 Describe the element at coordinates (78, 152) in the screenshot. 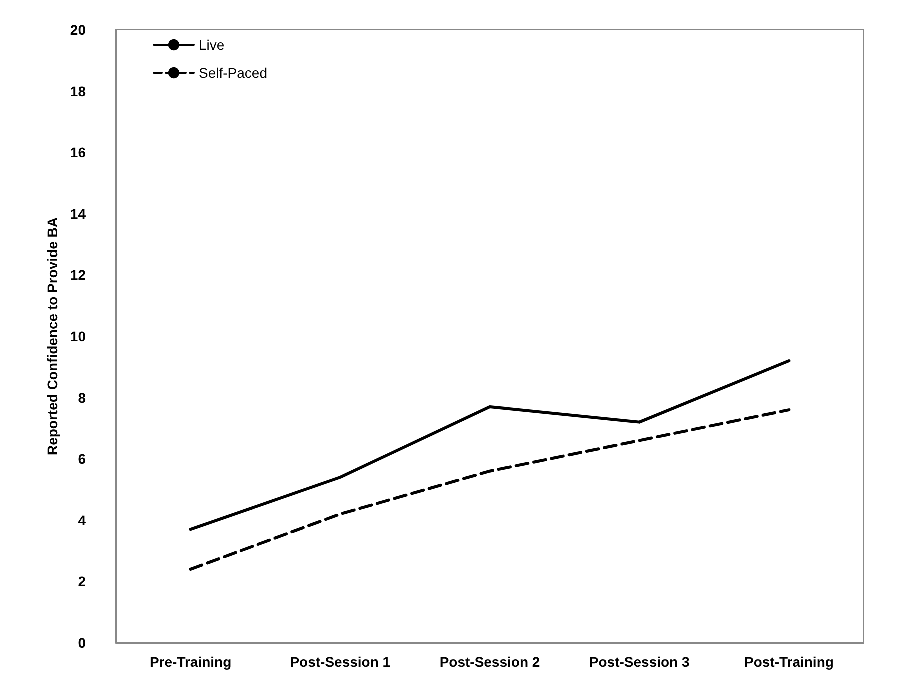

I see `y-tick-label: 16` at that location.